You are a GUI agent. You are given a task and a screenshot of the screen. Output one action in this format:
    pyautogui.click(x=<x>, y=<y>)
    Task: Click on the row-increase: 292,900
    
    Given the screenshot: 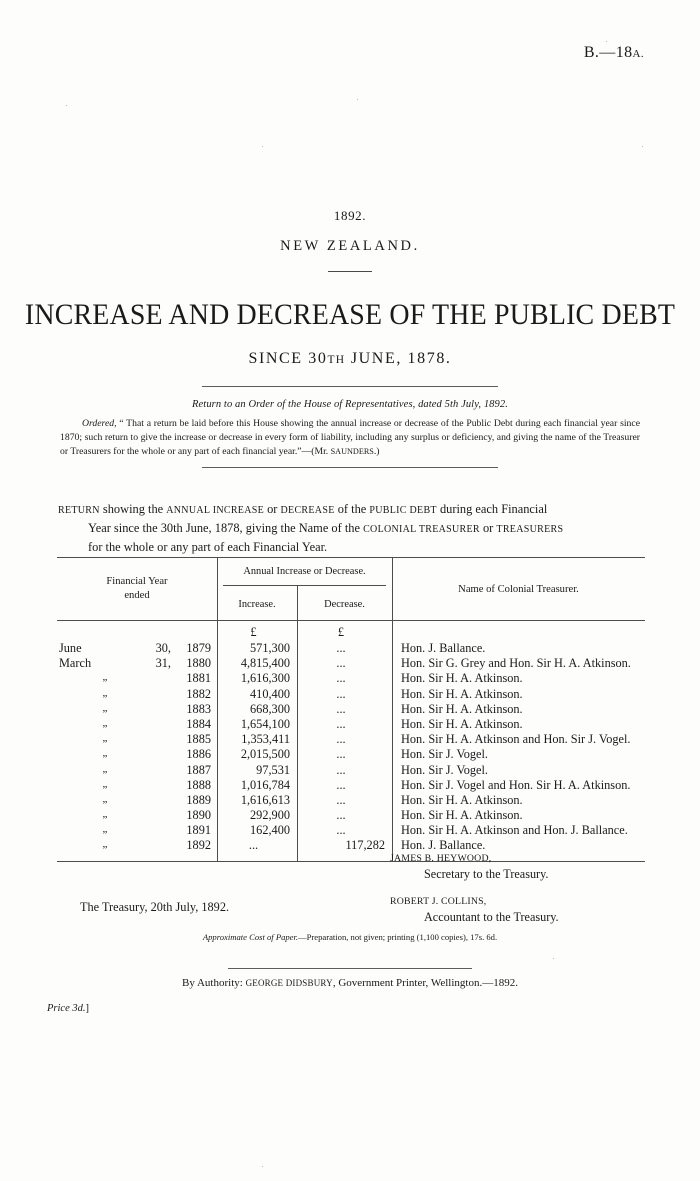 What is the action you would take?
    pyautogui.click(x=270, y=815)
    